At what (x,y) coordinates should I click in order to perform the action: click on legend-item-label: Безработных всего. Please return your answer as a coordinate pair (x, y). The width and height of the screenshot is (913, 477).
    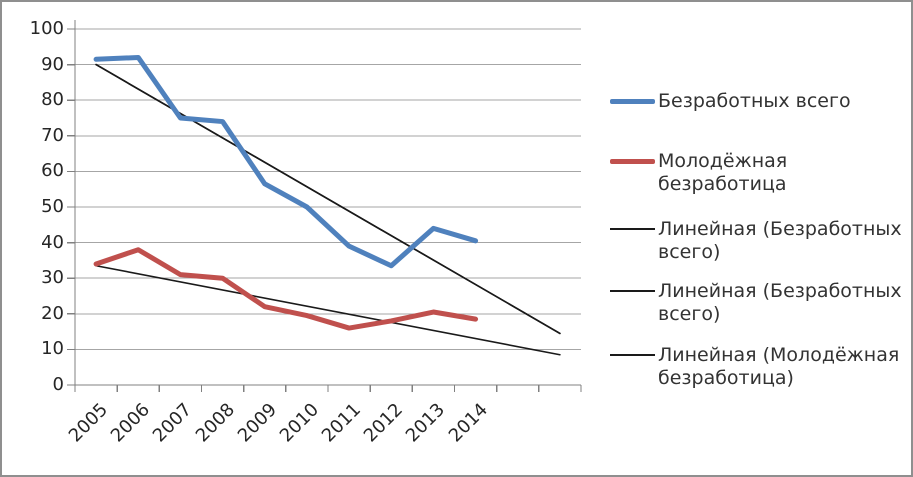
    Looking at the image, I should click on (754, 101).